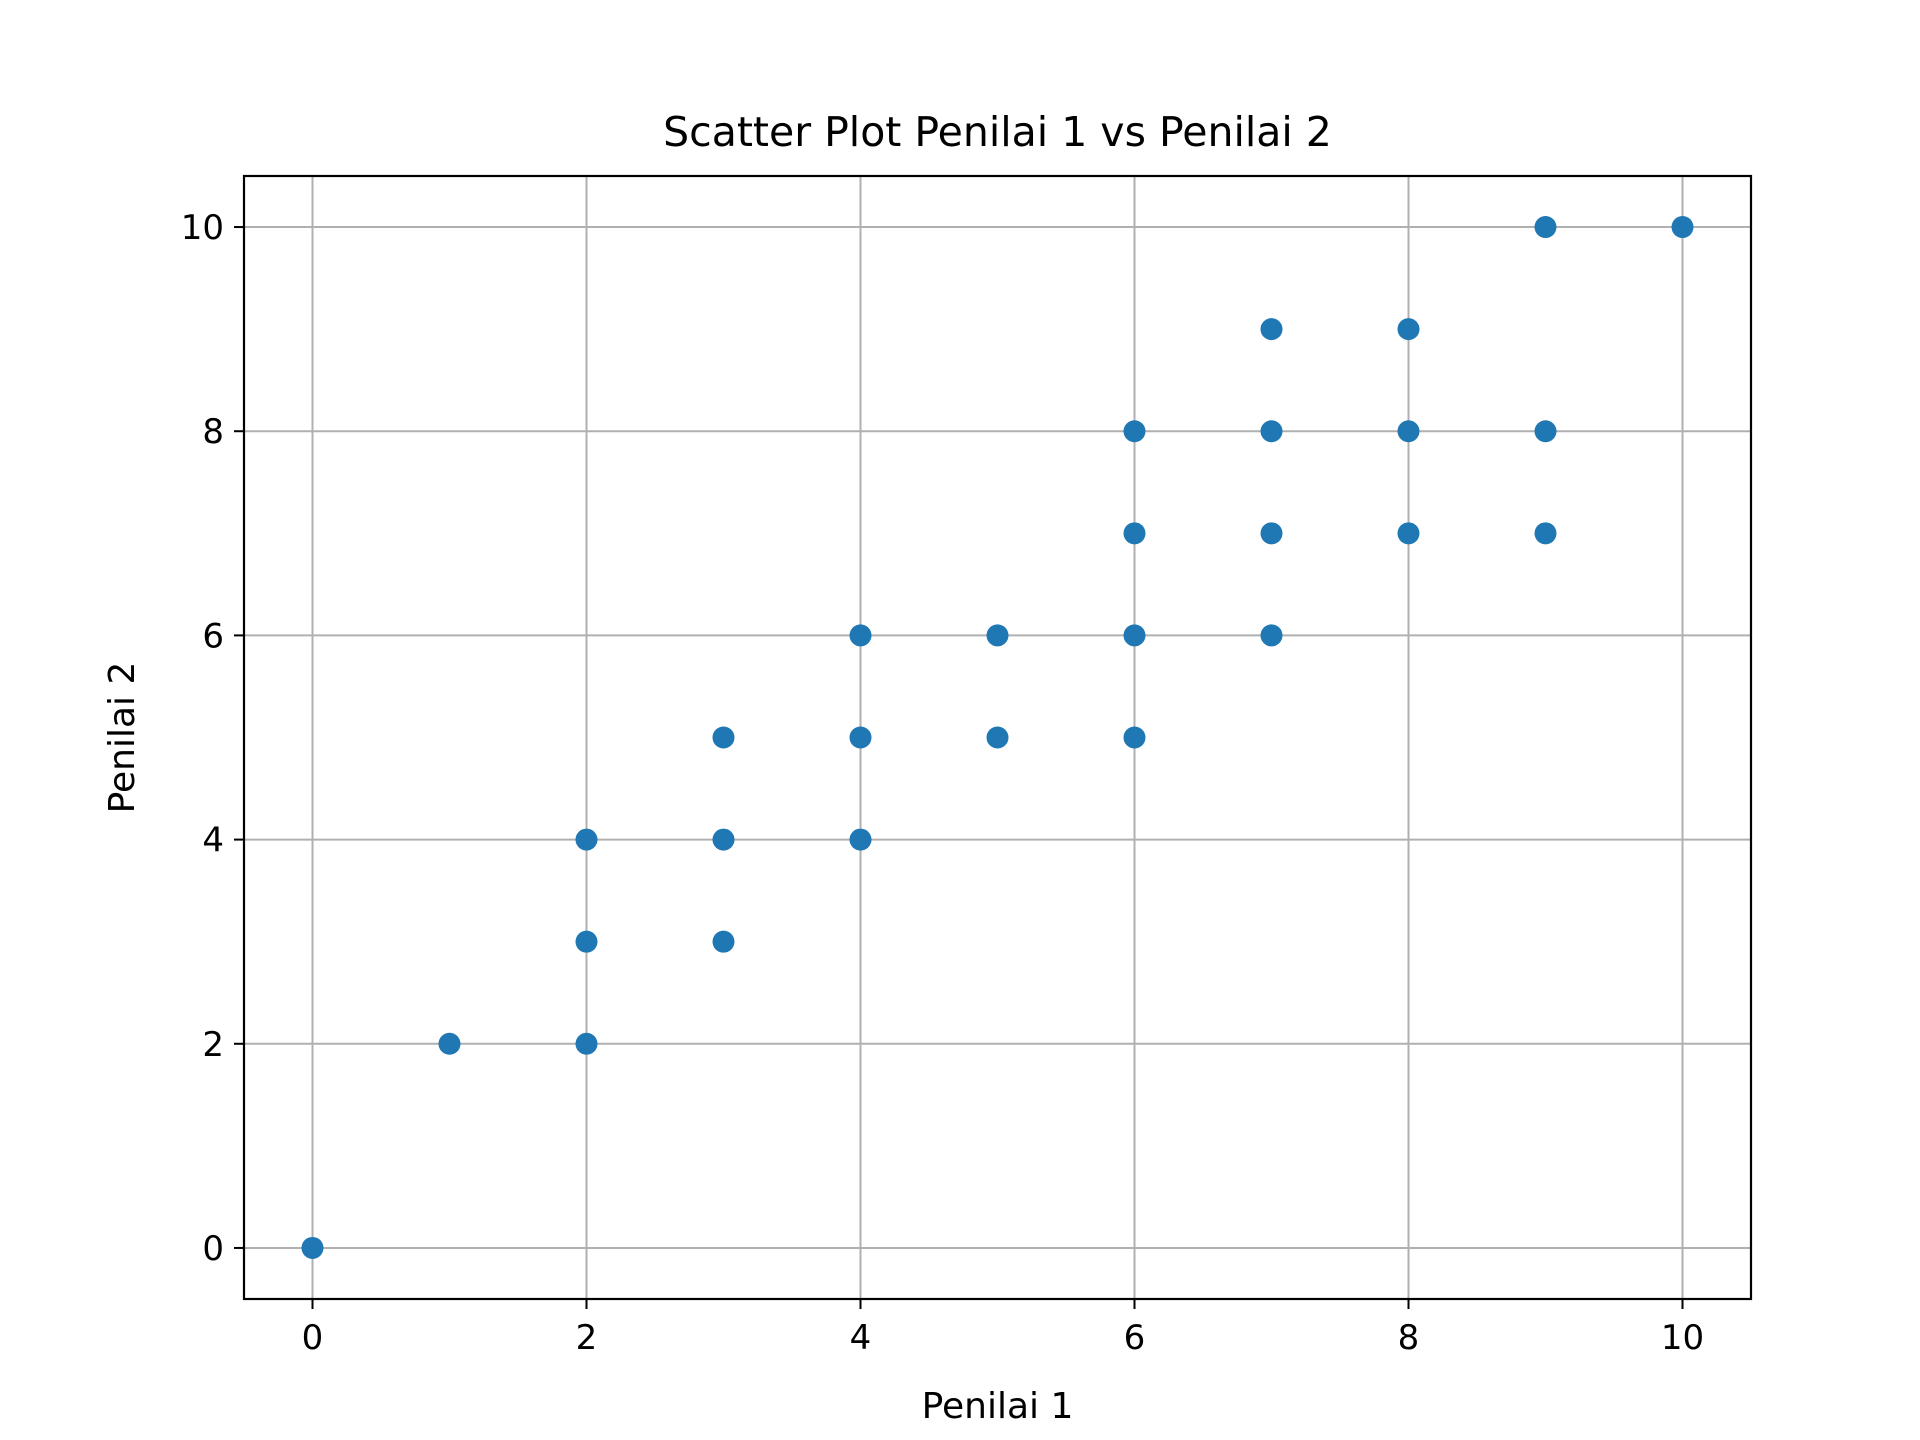  I want to click on x-axis-label: Penilai 1, so click(998, 1406).